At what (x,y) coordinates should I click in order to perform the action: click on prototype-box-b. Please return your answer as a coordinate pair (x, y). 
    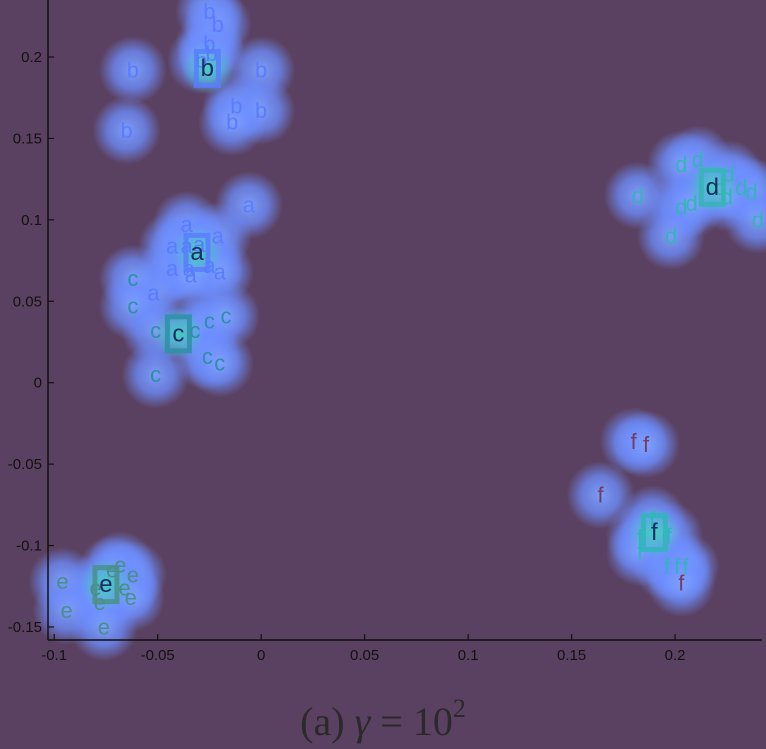
    Looking at the image, I should click on (207, 68).